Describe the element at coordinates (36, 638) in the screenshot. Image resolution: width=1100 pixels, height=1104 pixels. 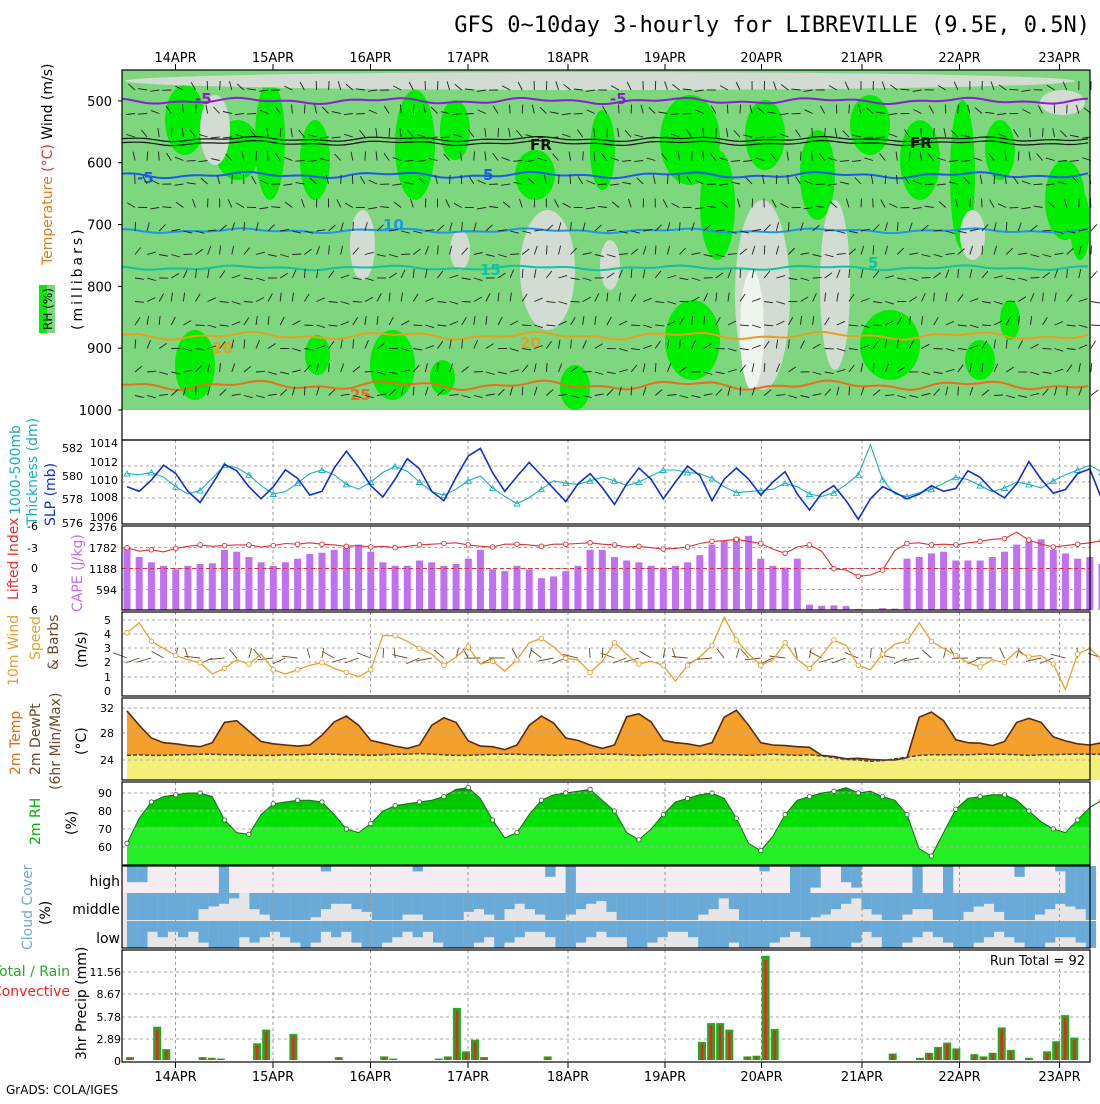
I see `wind-ylabel-2: Speed` at that location.